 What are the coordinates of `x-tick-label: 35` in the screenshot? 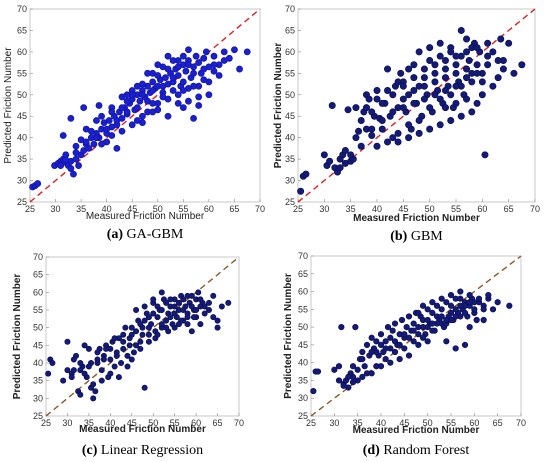 It's located at (89, 423).